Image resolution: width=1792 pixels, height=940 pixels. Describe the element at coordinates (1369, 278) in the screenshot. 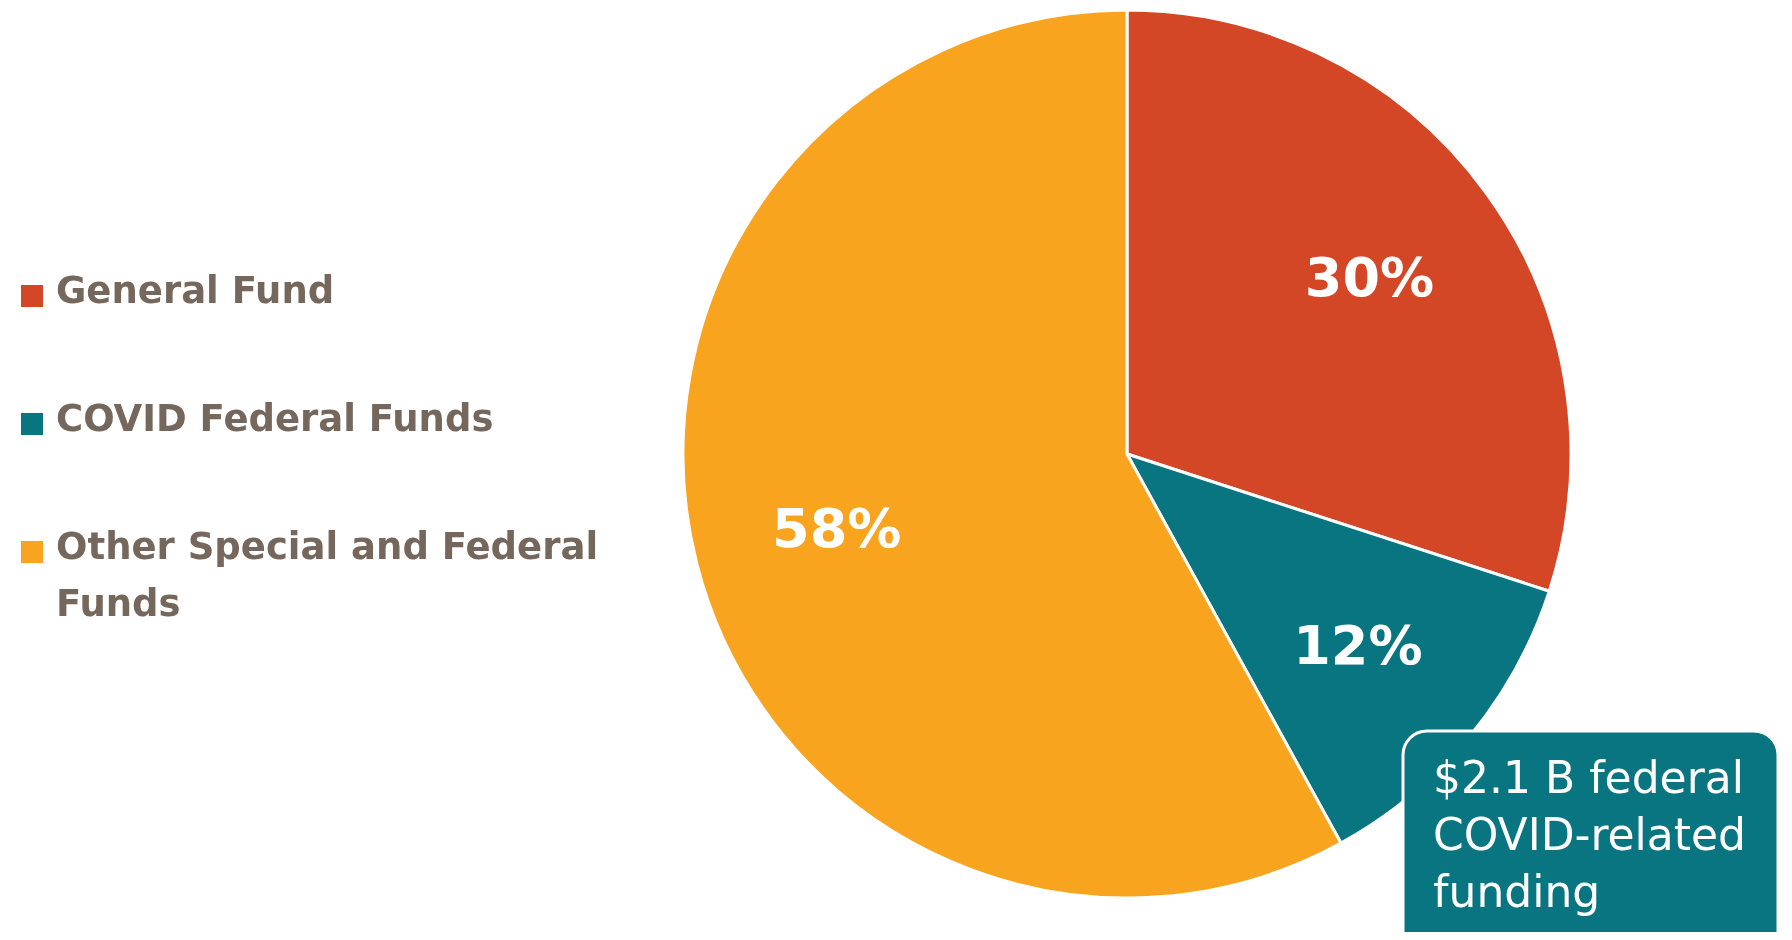

I see `data-label: 30%` at that location.